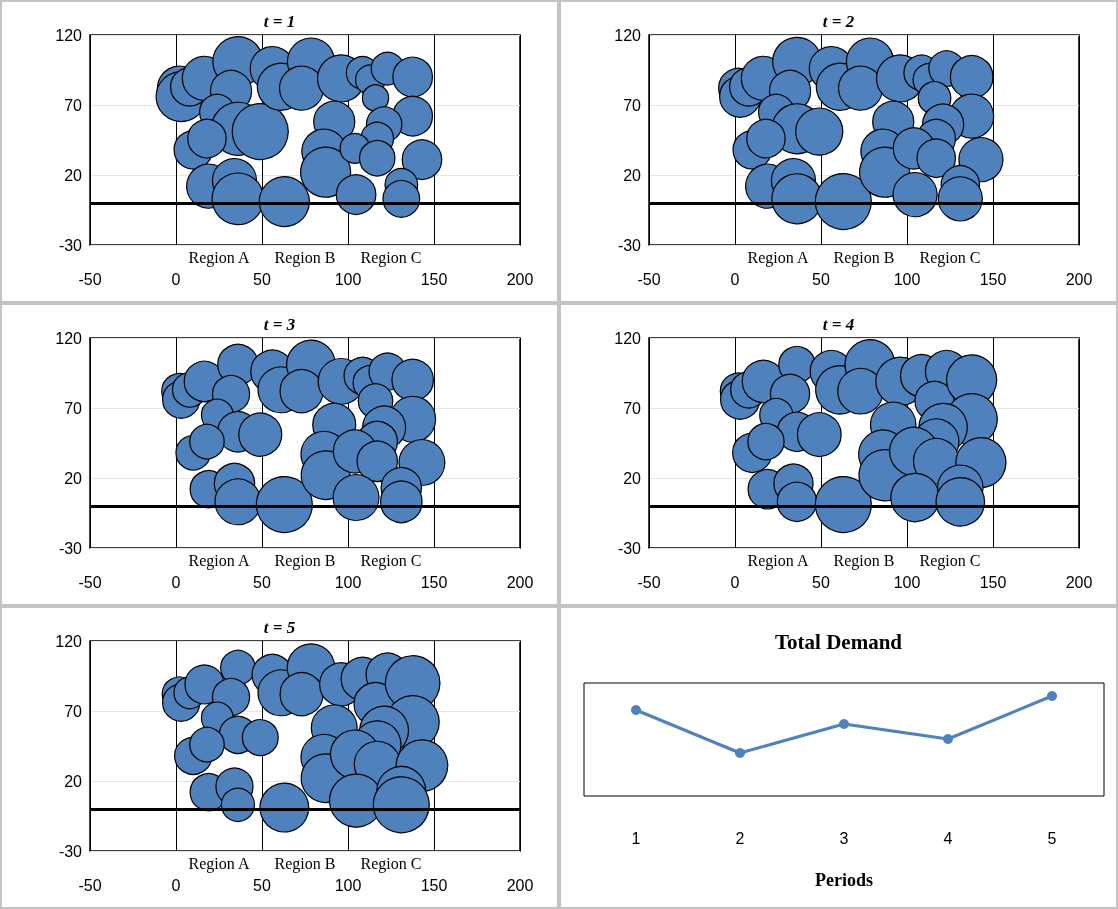 This screenshot has width=1118, height=909. I want to click on chart-title: t = 1, so click(279, 21).